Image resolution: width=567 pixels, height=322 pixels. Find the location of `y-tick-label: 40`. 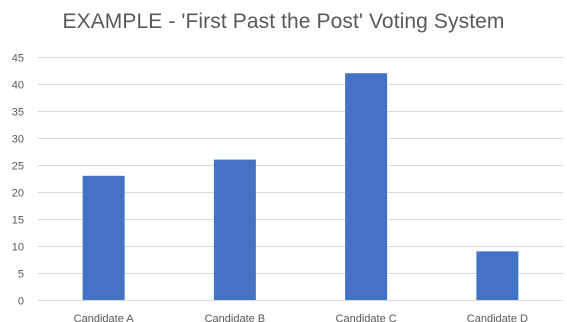

y-tick-label: 40 is located at coordinates (18, 86).